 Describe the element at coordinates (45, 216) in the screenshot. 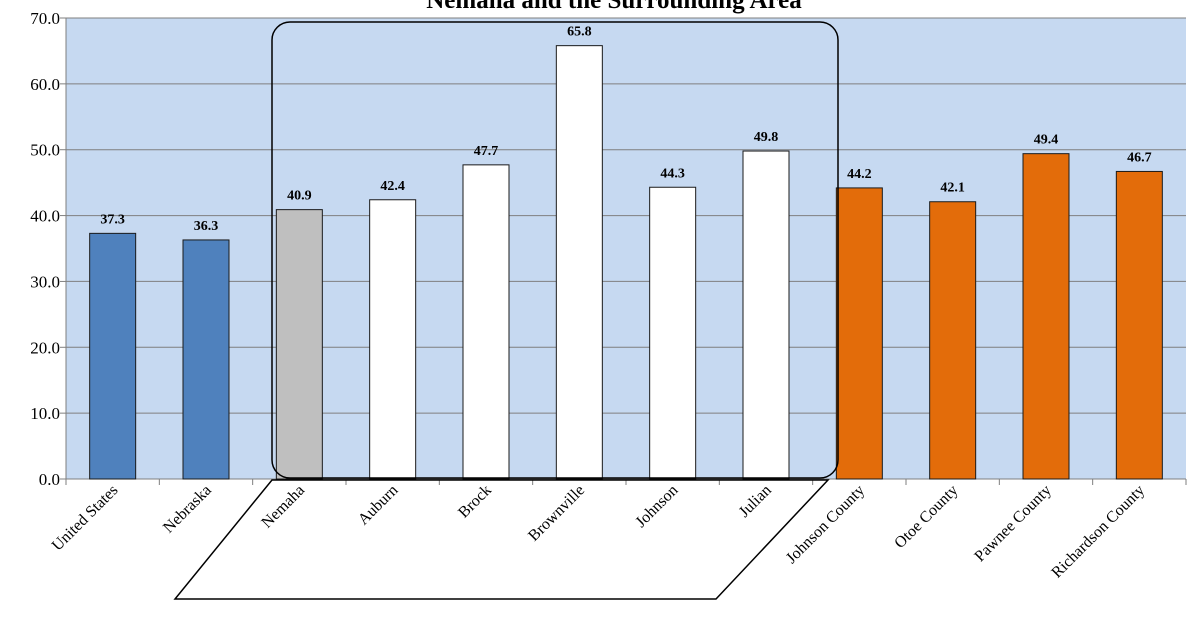

I see `y-tick-label: 40.0` at that location.